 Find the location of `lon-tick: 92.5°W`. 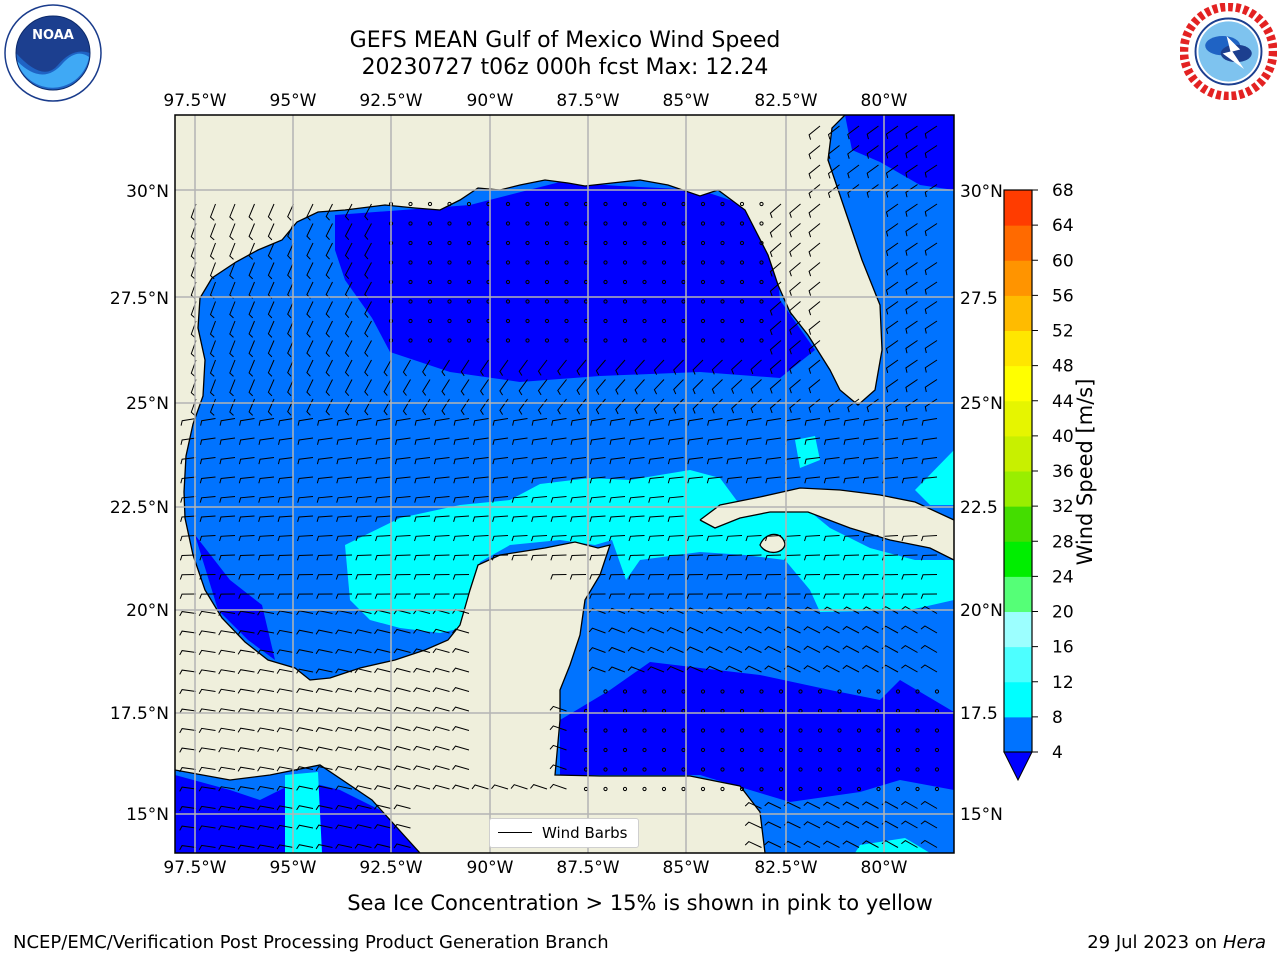

lon-tick: 92.5°W is located at coordinates (390, 868).